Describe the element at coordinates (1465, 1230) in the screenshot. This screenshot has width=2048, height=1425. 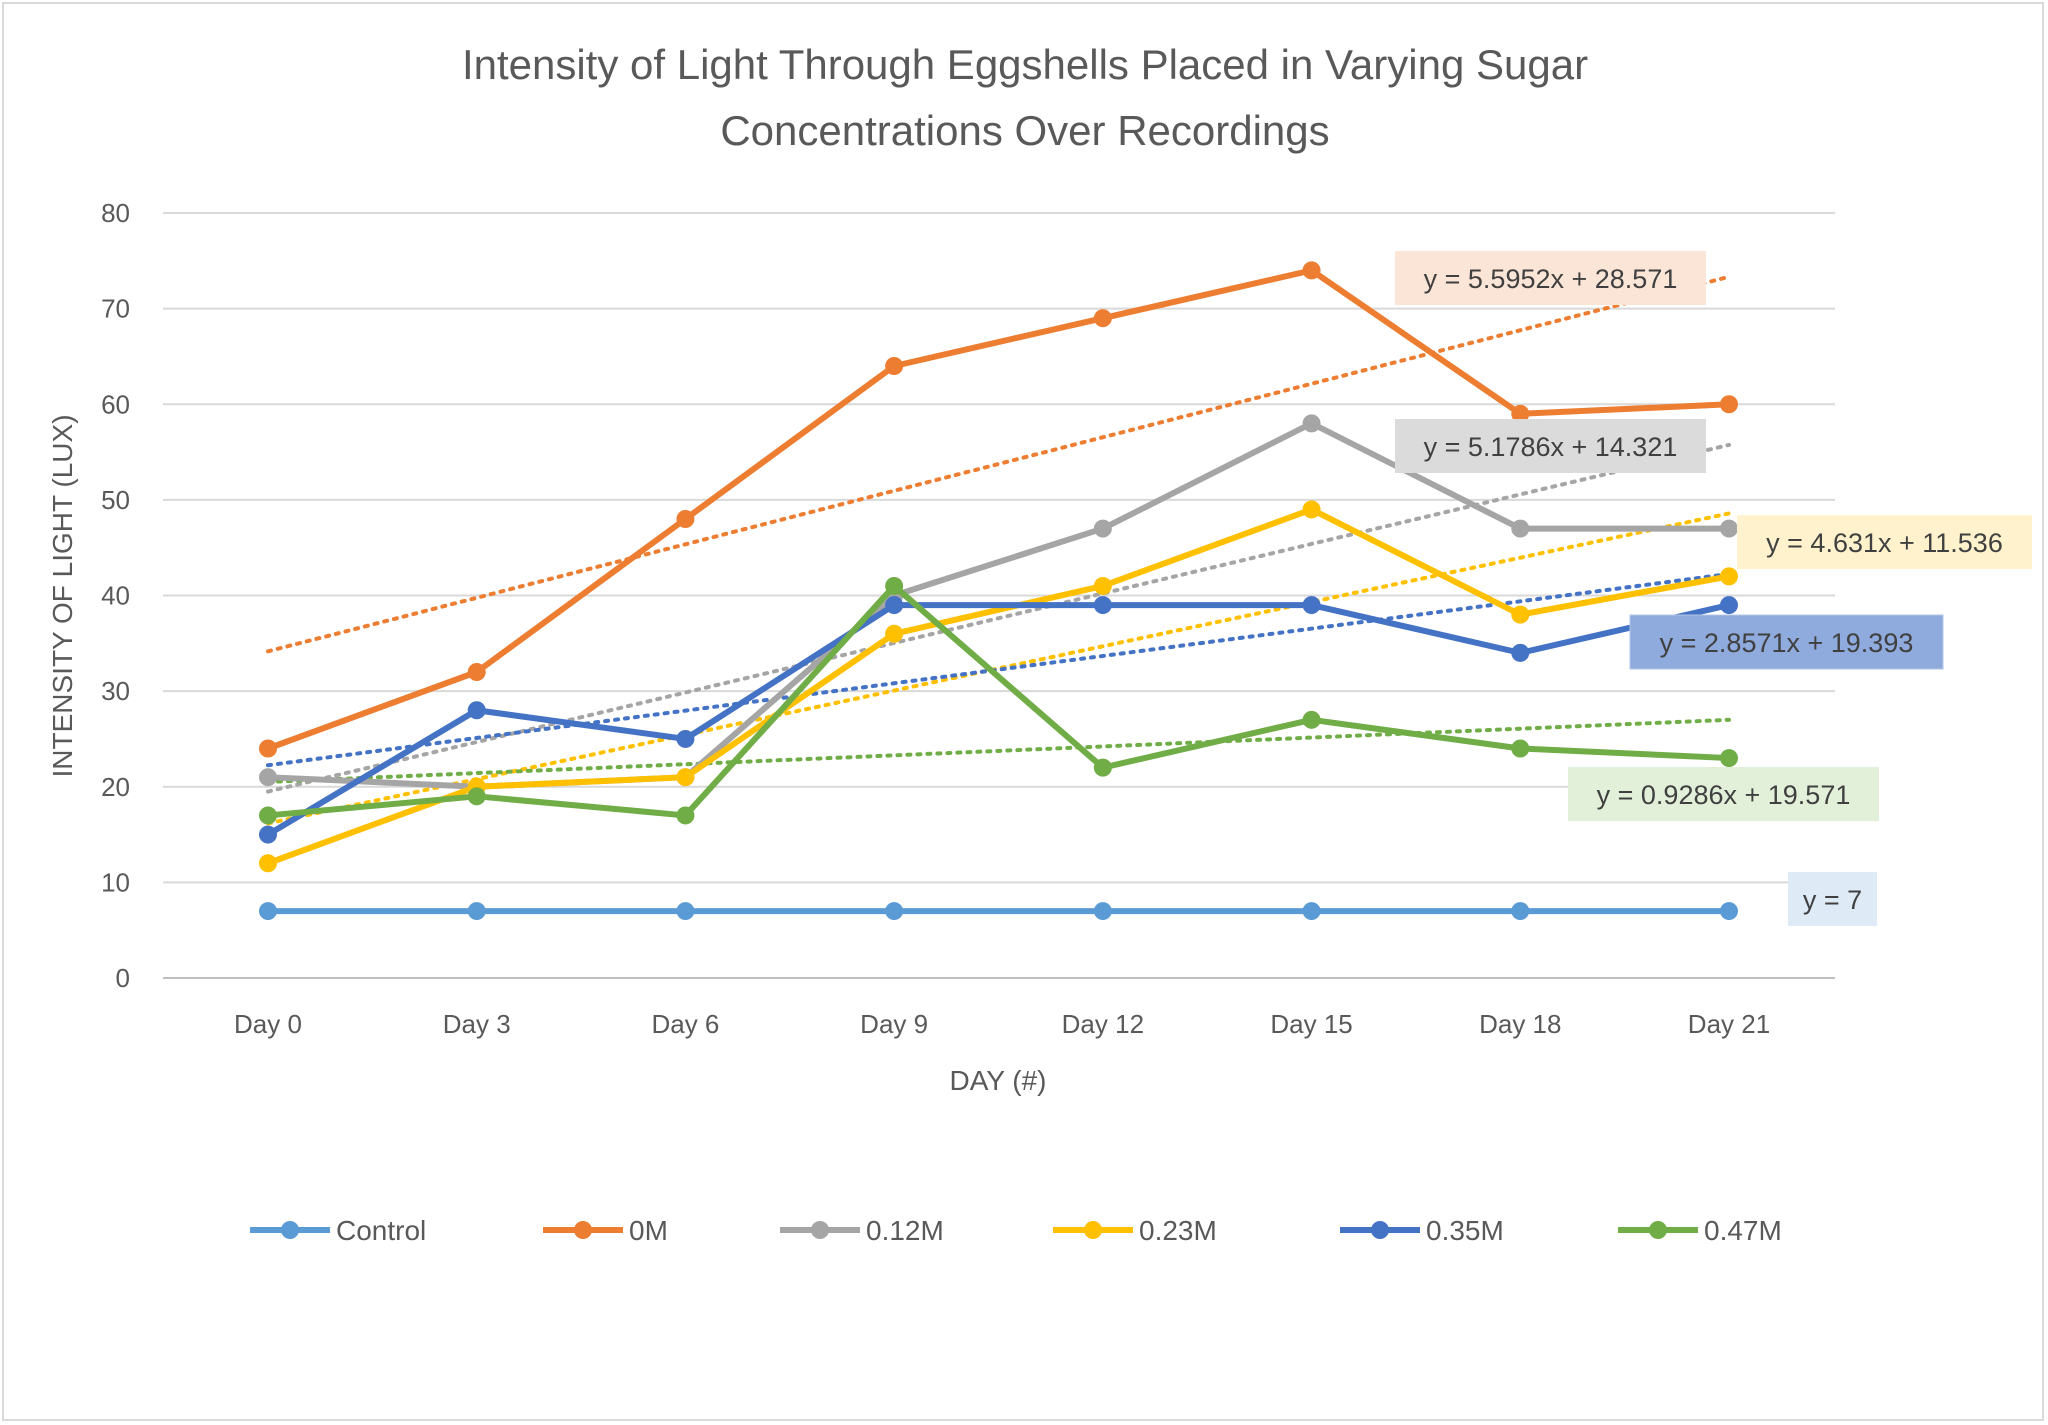
I see `legend-label: 0.35M` at that location.